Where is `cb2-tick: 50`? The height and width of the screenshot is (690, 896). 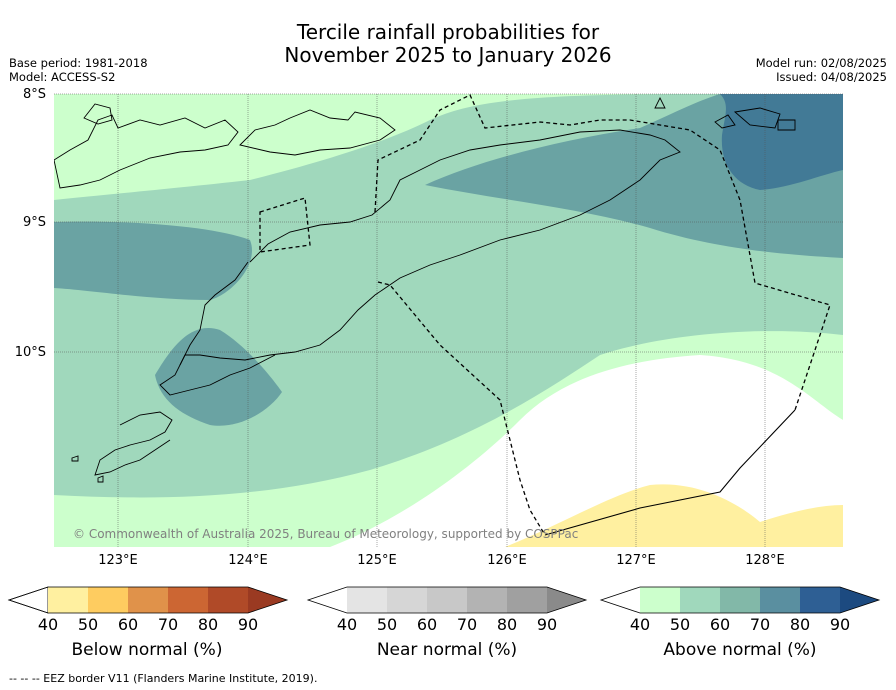
cb2-tick: 50 is located at coordinates (387, 624).